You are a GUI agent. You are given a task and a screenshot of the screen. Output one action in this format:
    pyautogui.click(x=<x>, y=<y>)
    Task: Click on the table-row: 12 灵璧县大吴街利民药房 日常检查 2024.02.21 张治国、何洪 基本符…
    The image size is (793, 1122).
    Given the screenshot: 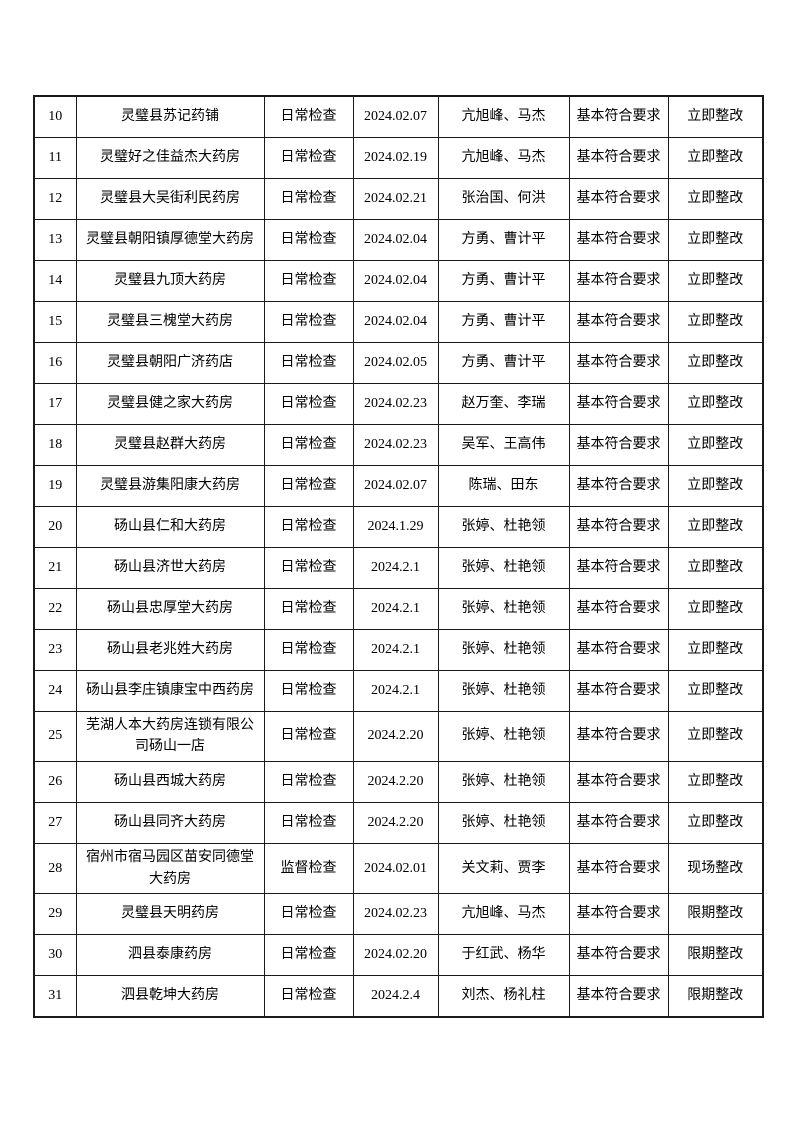 What is the action you would take?
    pyautogui.click(x=398, y=198)
    